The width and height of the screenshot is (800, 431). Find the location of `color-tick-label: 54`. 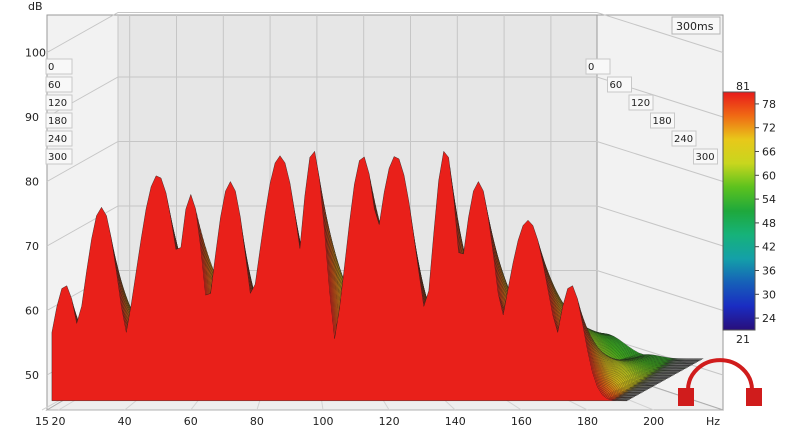

color-tick-label: 54 is located at coordinates (769, 199).